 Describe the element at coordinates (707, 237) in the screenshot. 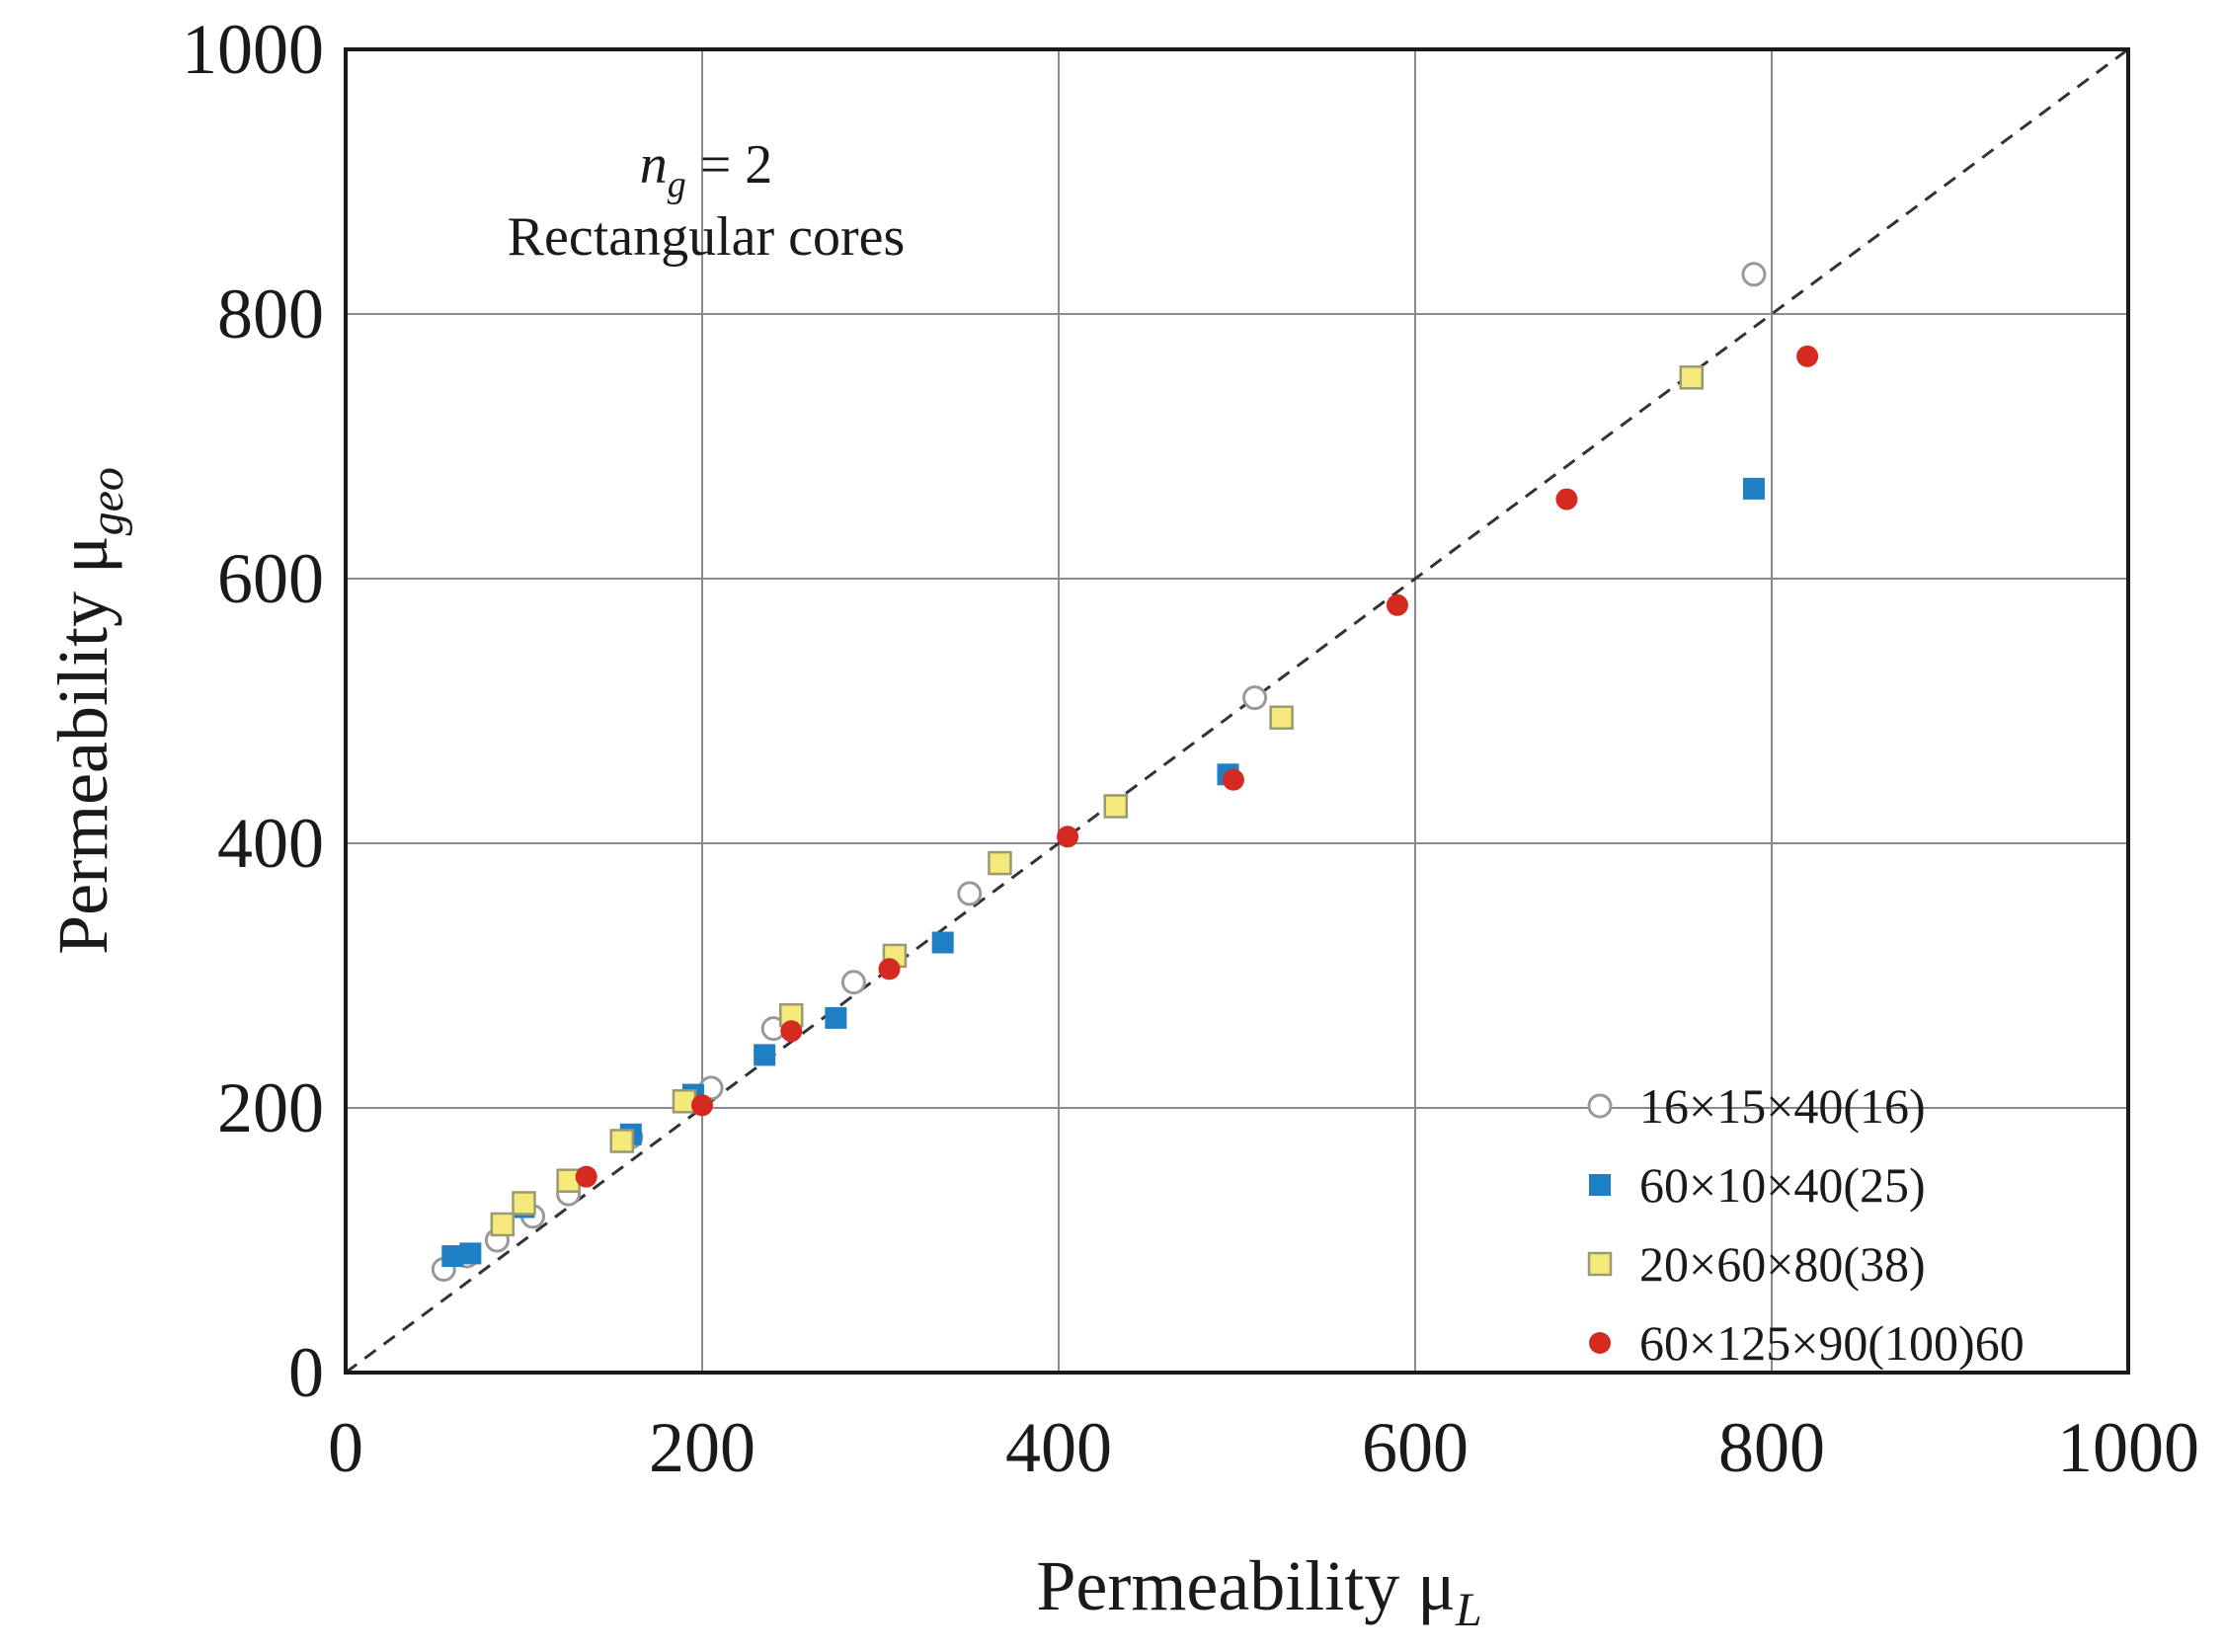

I see `annotation-line2: Rectangular cores` at that location.